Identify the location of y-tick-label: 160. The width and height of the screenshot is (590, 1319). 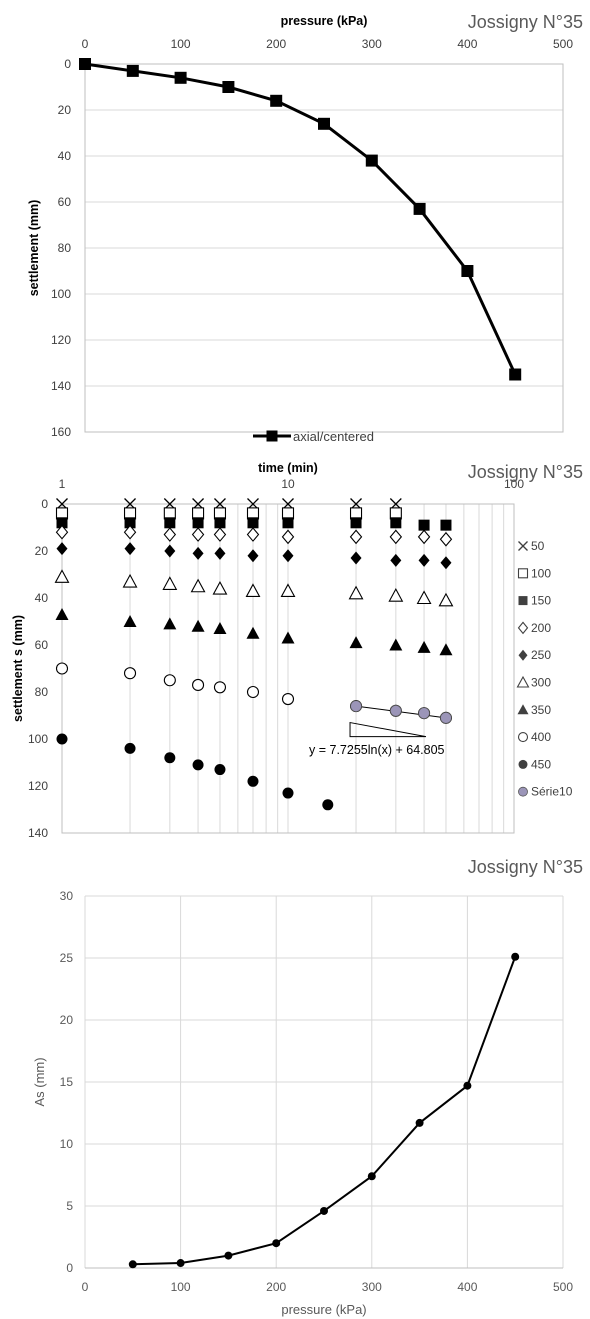
(61, 432).